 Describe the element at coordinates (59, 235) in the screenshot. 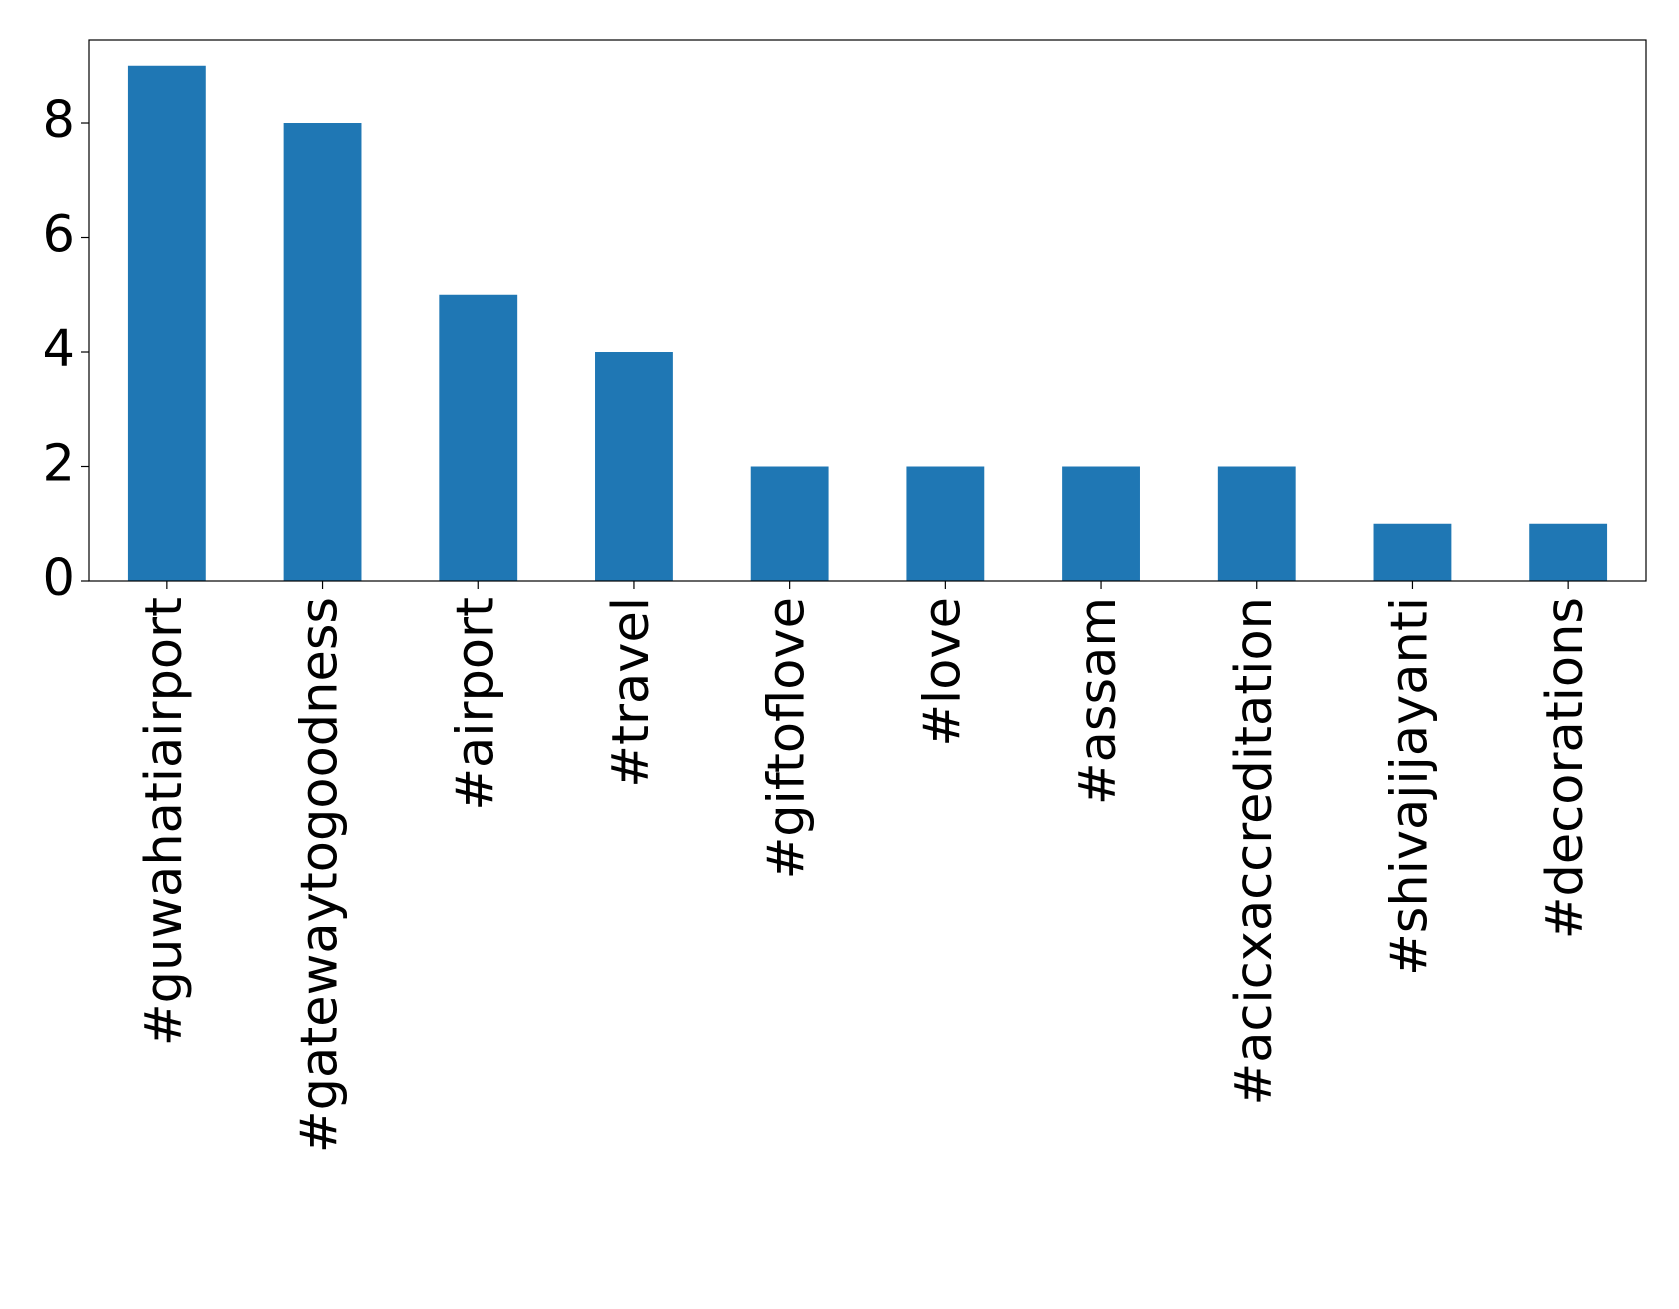

I see `y-tick-label: 6` at that location.